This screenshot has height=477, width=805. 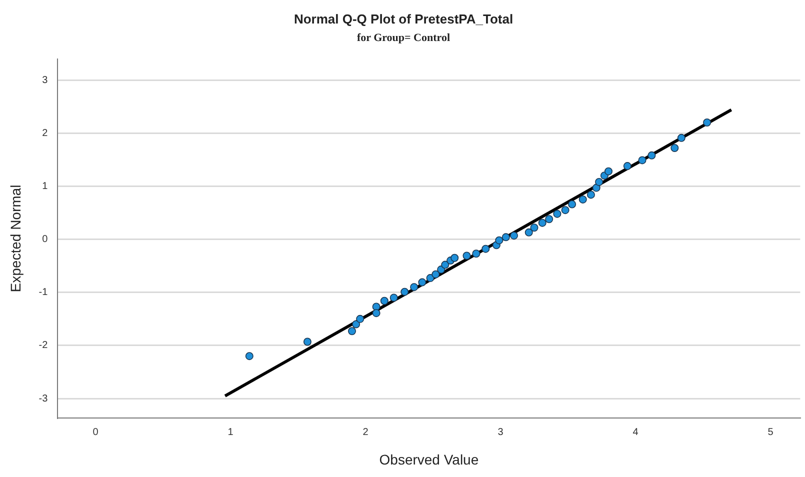 What do you see at coordinates (45, 80) in the screenshot?
I see `y-tick-label: 3` at bounding box center [45, 80].